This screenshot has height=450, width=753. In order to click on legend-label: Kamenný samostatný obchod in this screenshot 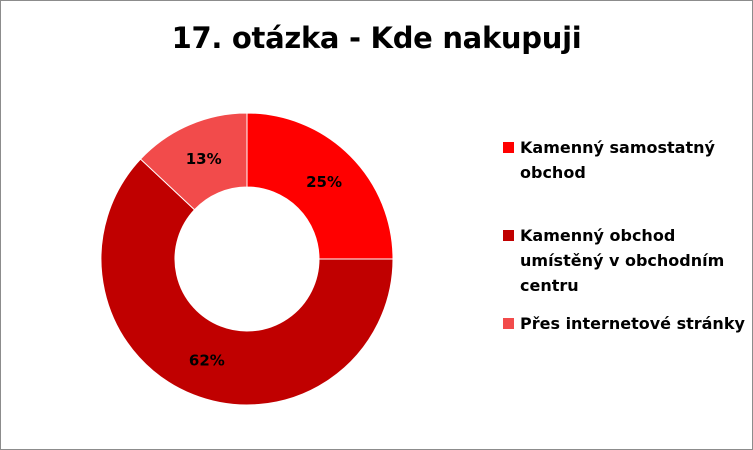, I will do `click(617, 160)`.